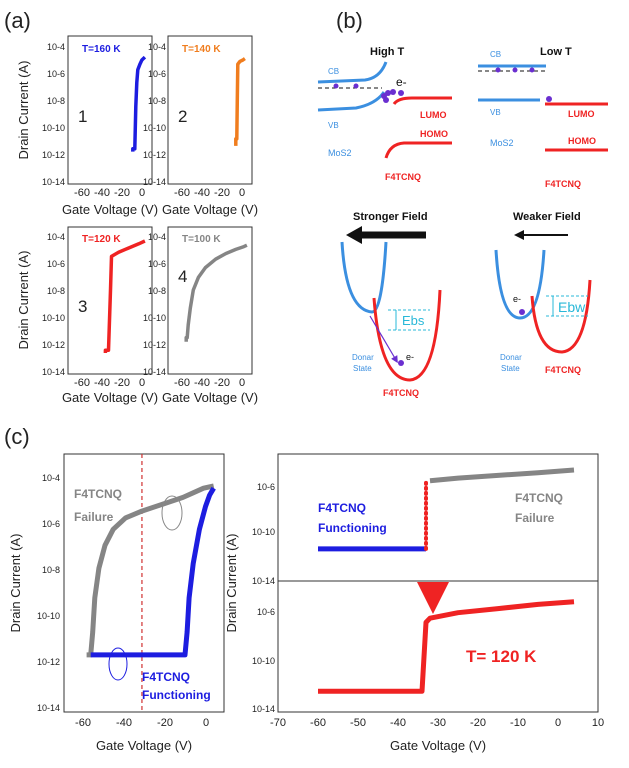  I want to click on xtick: -70, so click(278, 723).